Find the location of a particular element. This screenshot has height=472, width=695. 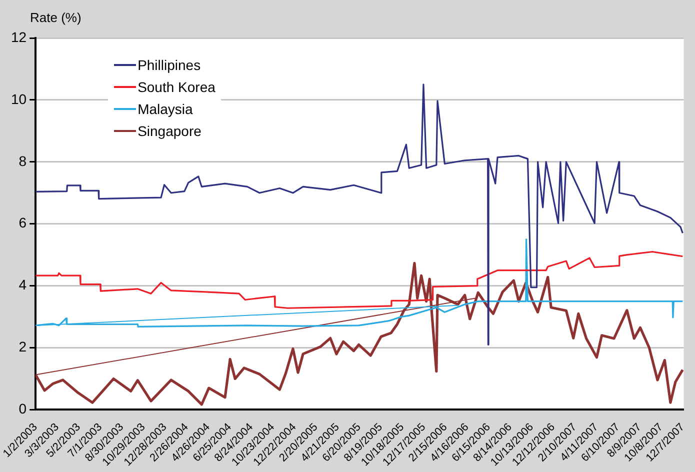

y-tick-label: 10 is located at coordinates (18, 98).